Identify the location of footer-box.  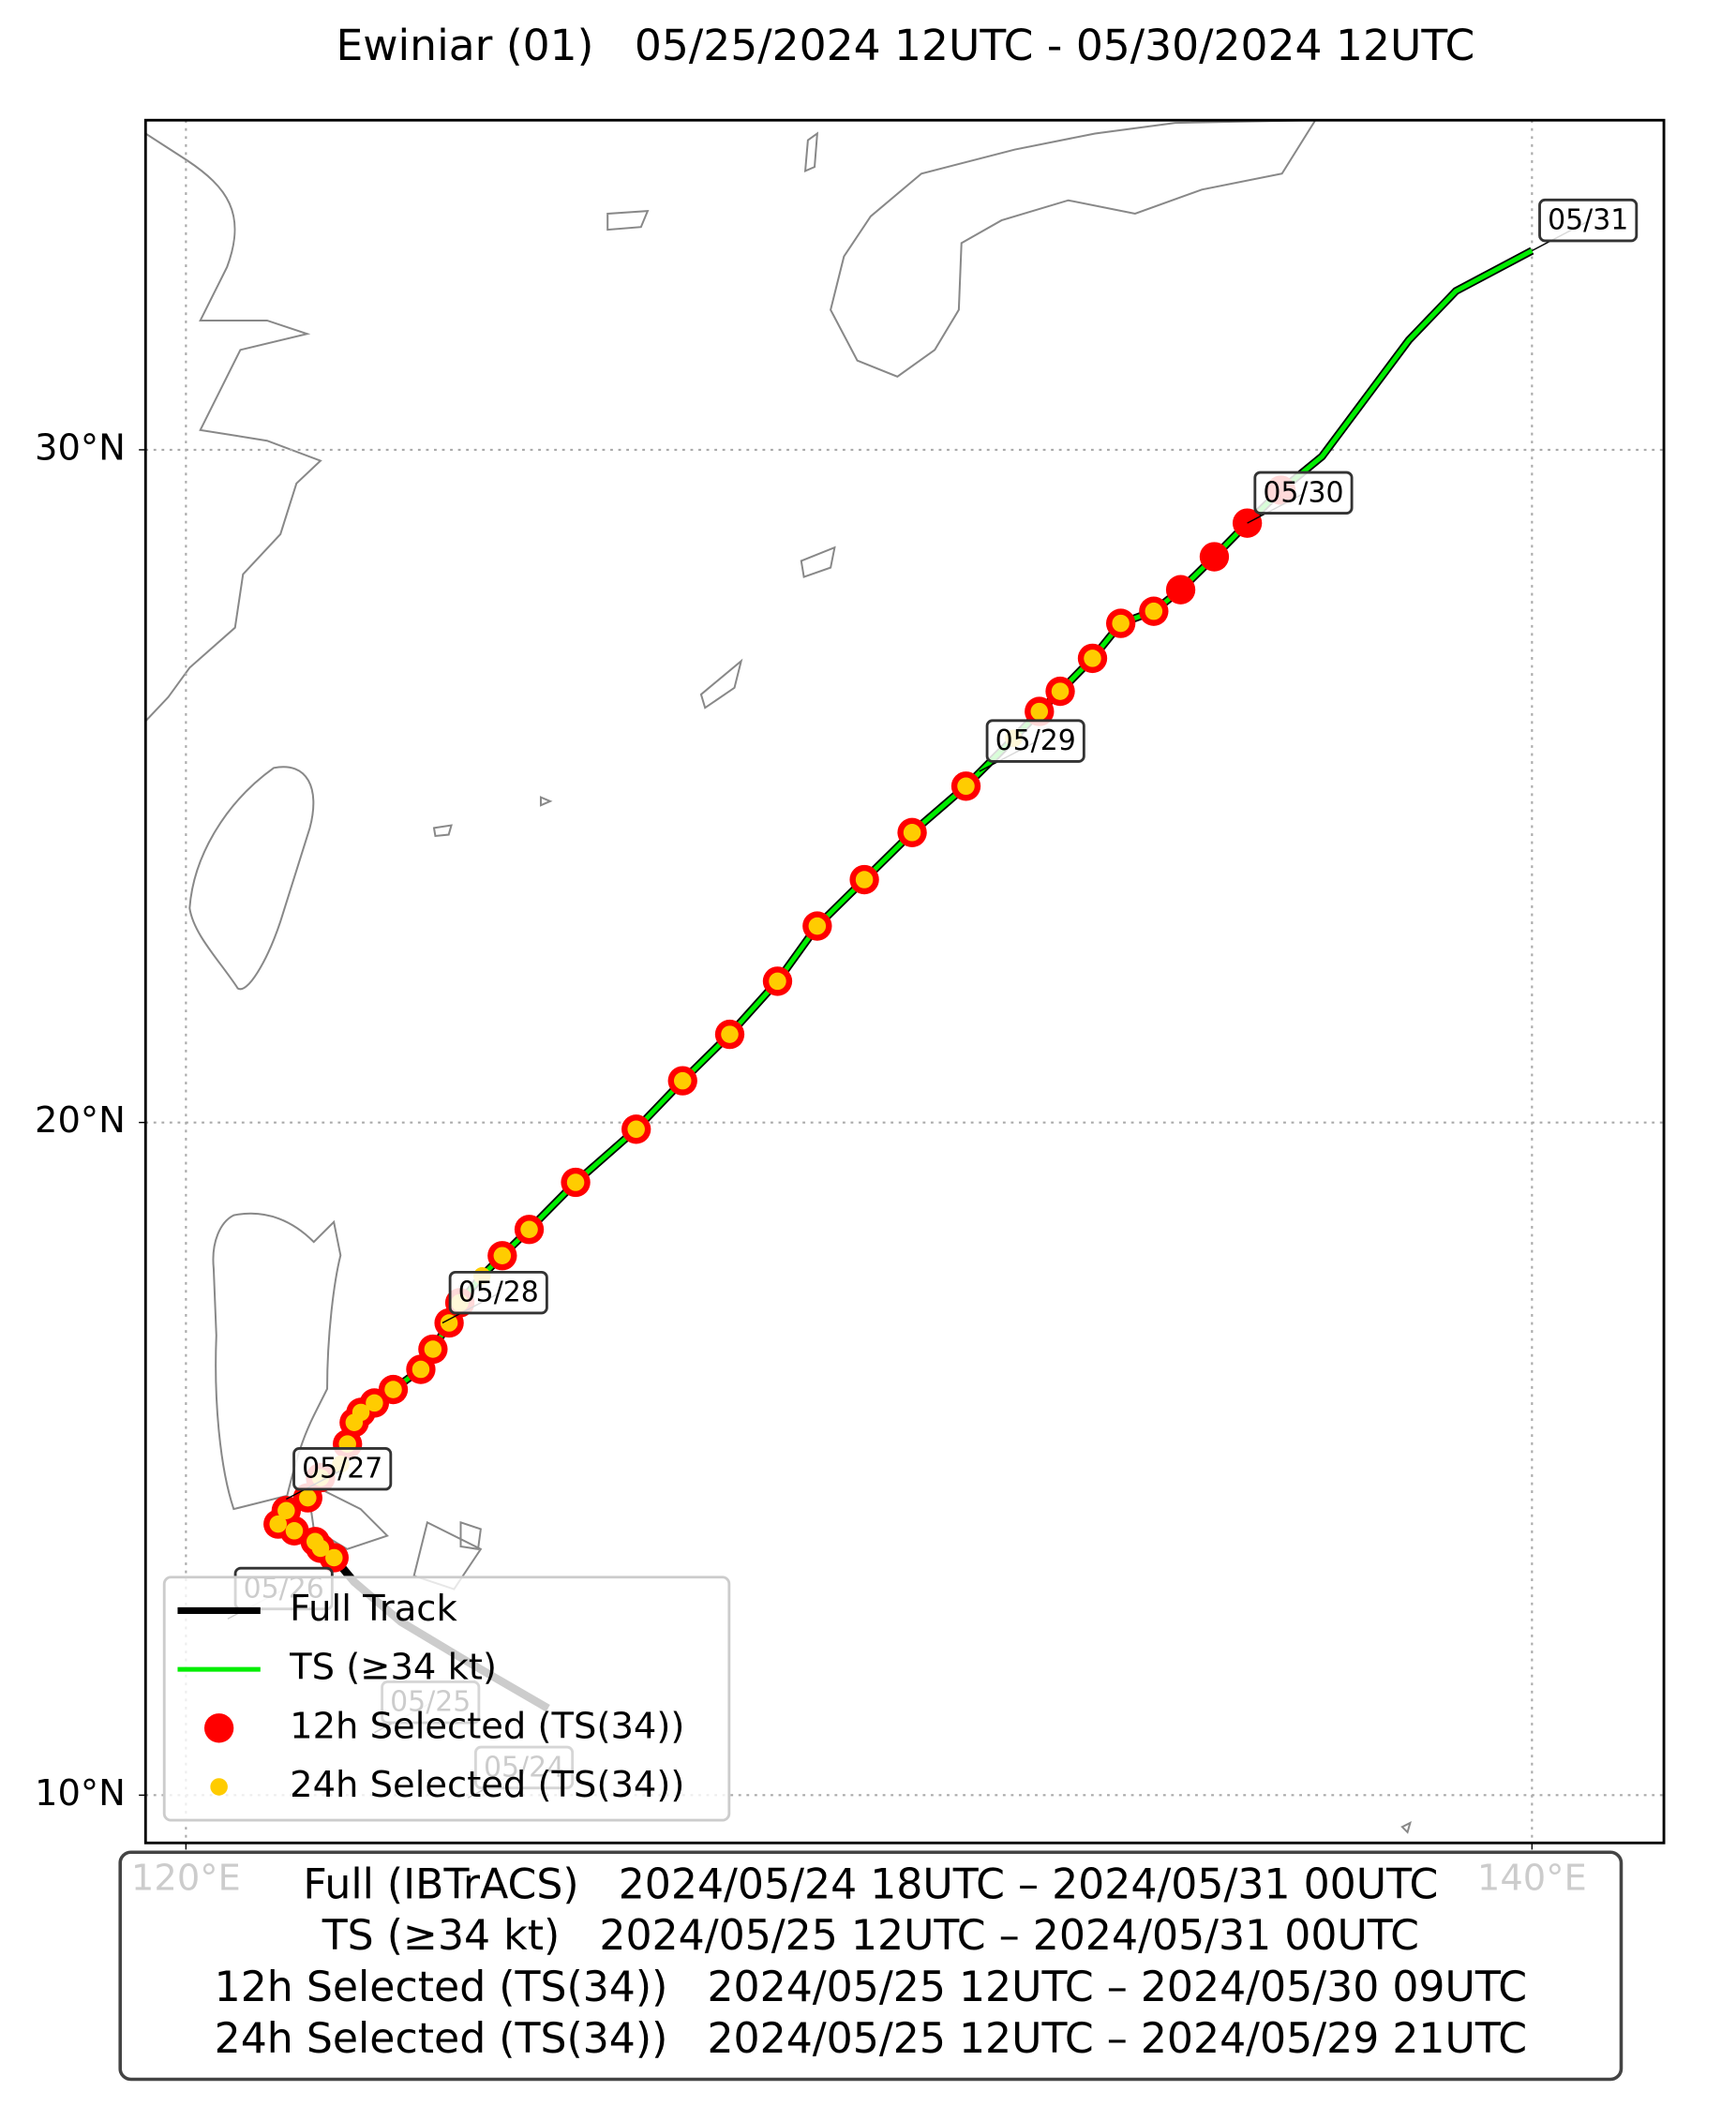
(871, 1966).